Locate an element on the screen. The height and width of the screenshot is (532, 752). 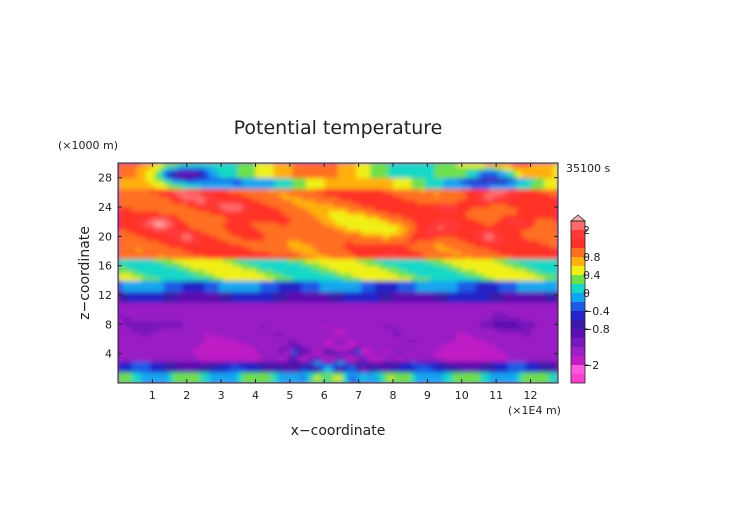
colorbar-tick-label: −2 is located at coordinates (591, 365).